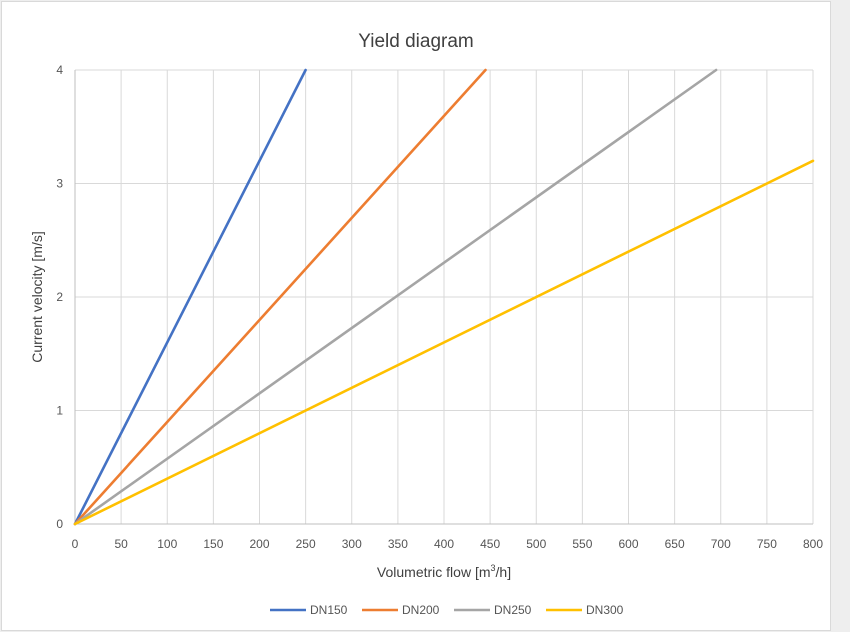  Describe the element at coordinates (37, 296) in the screenshot. I see `y-axis-title: Current velocity [m/s]` at that location.